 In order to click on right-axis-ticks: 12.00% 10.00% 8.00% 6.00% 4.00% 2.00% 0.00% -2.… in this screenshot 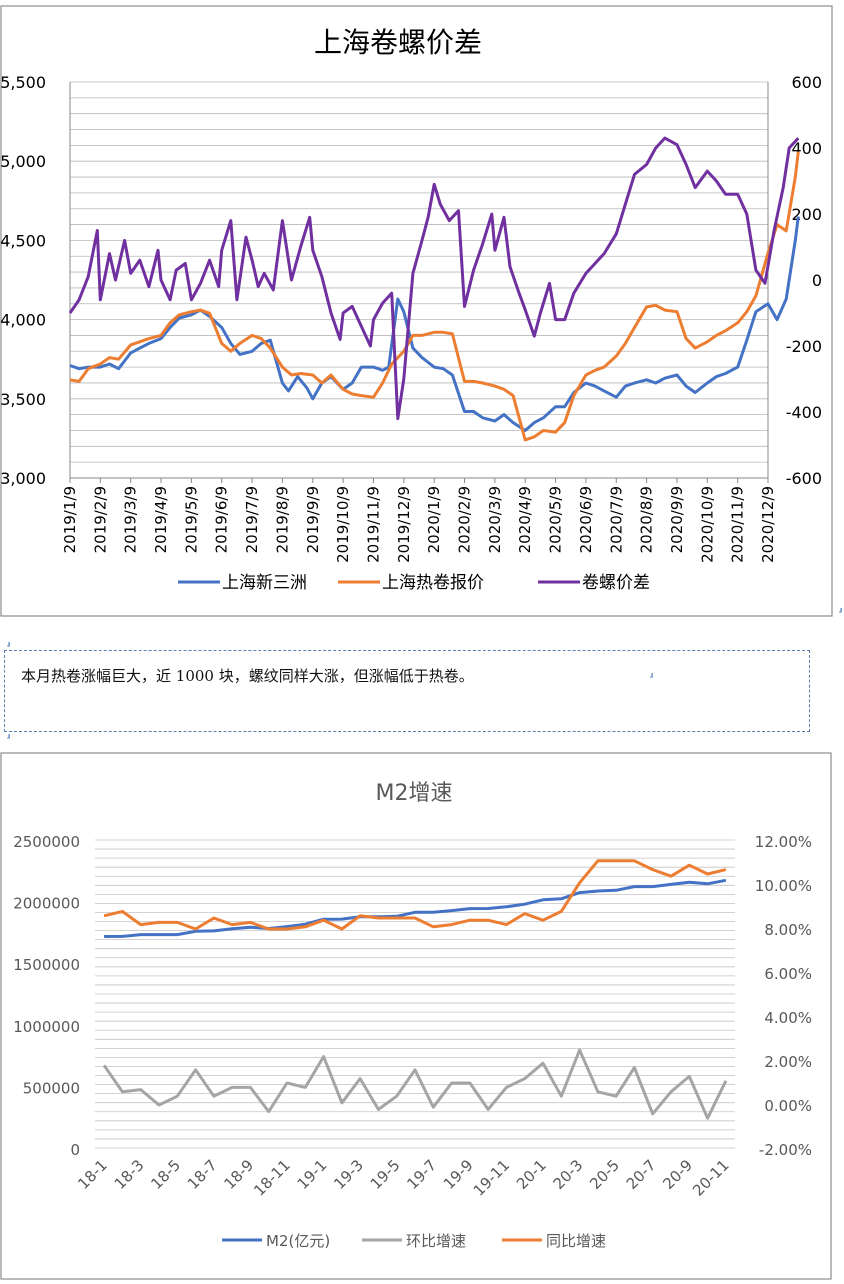, I will do `click(783, 996)`.